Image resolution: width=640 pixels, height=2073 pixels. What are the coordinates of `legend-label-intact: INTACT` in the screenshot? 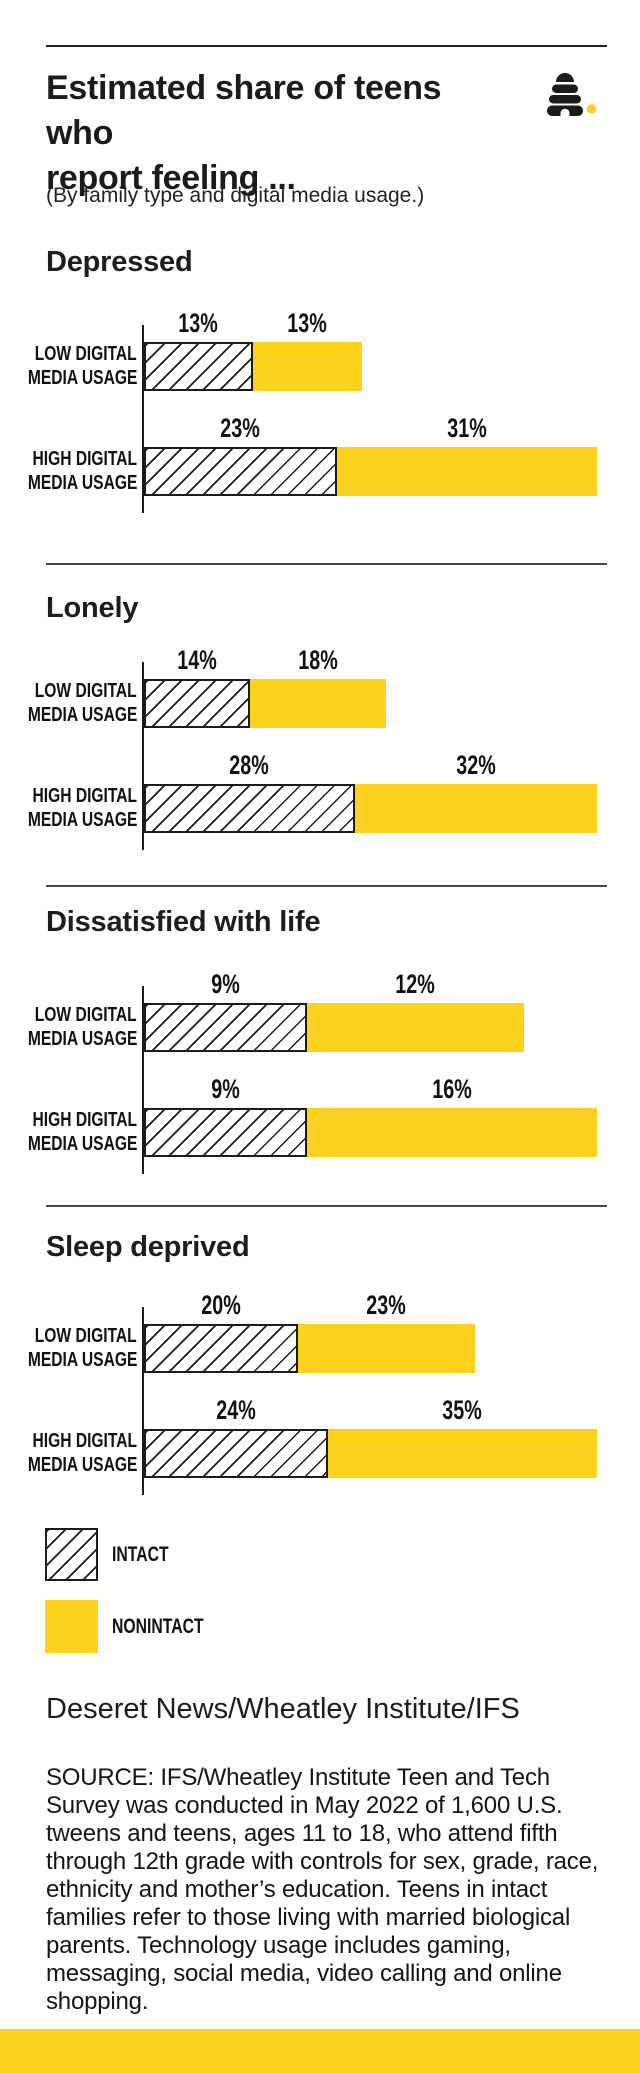 It's located at (140, 1554).